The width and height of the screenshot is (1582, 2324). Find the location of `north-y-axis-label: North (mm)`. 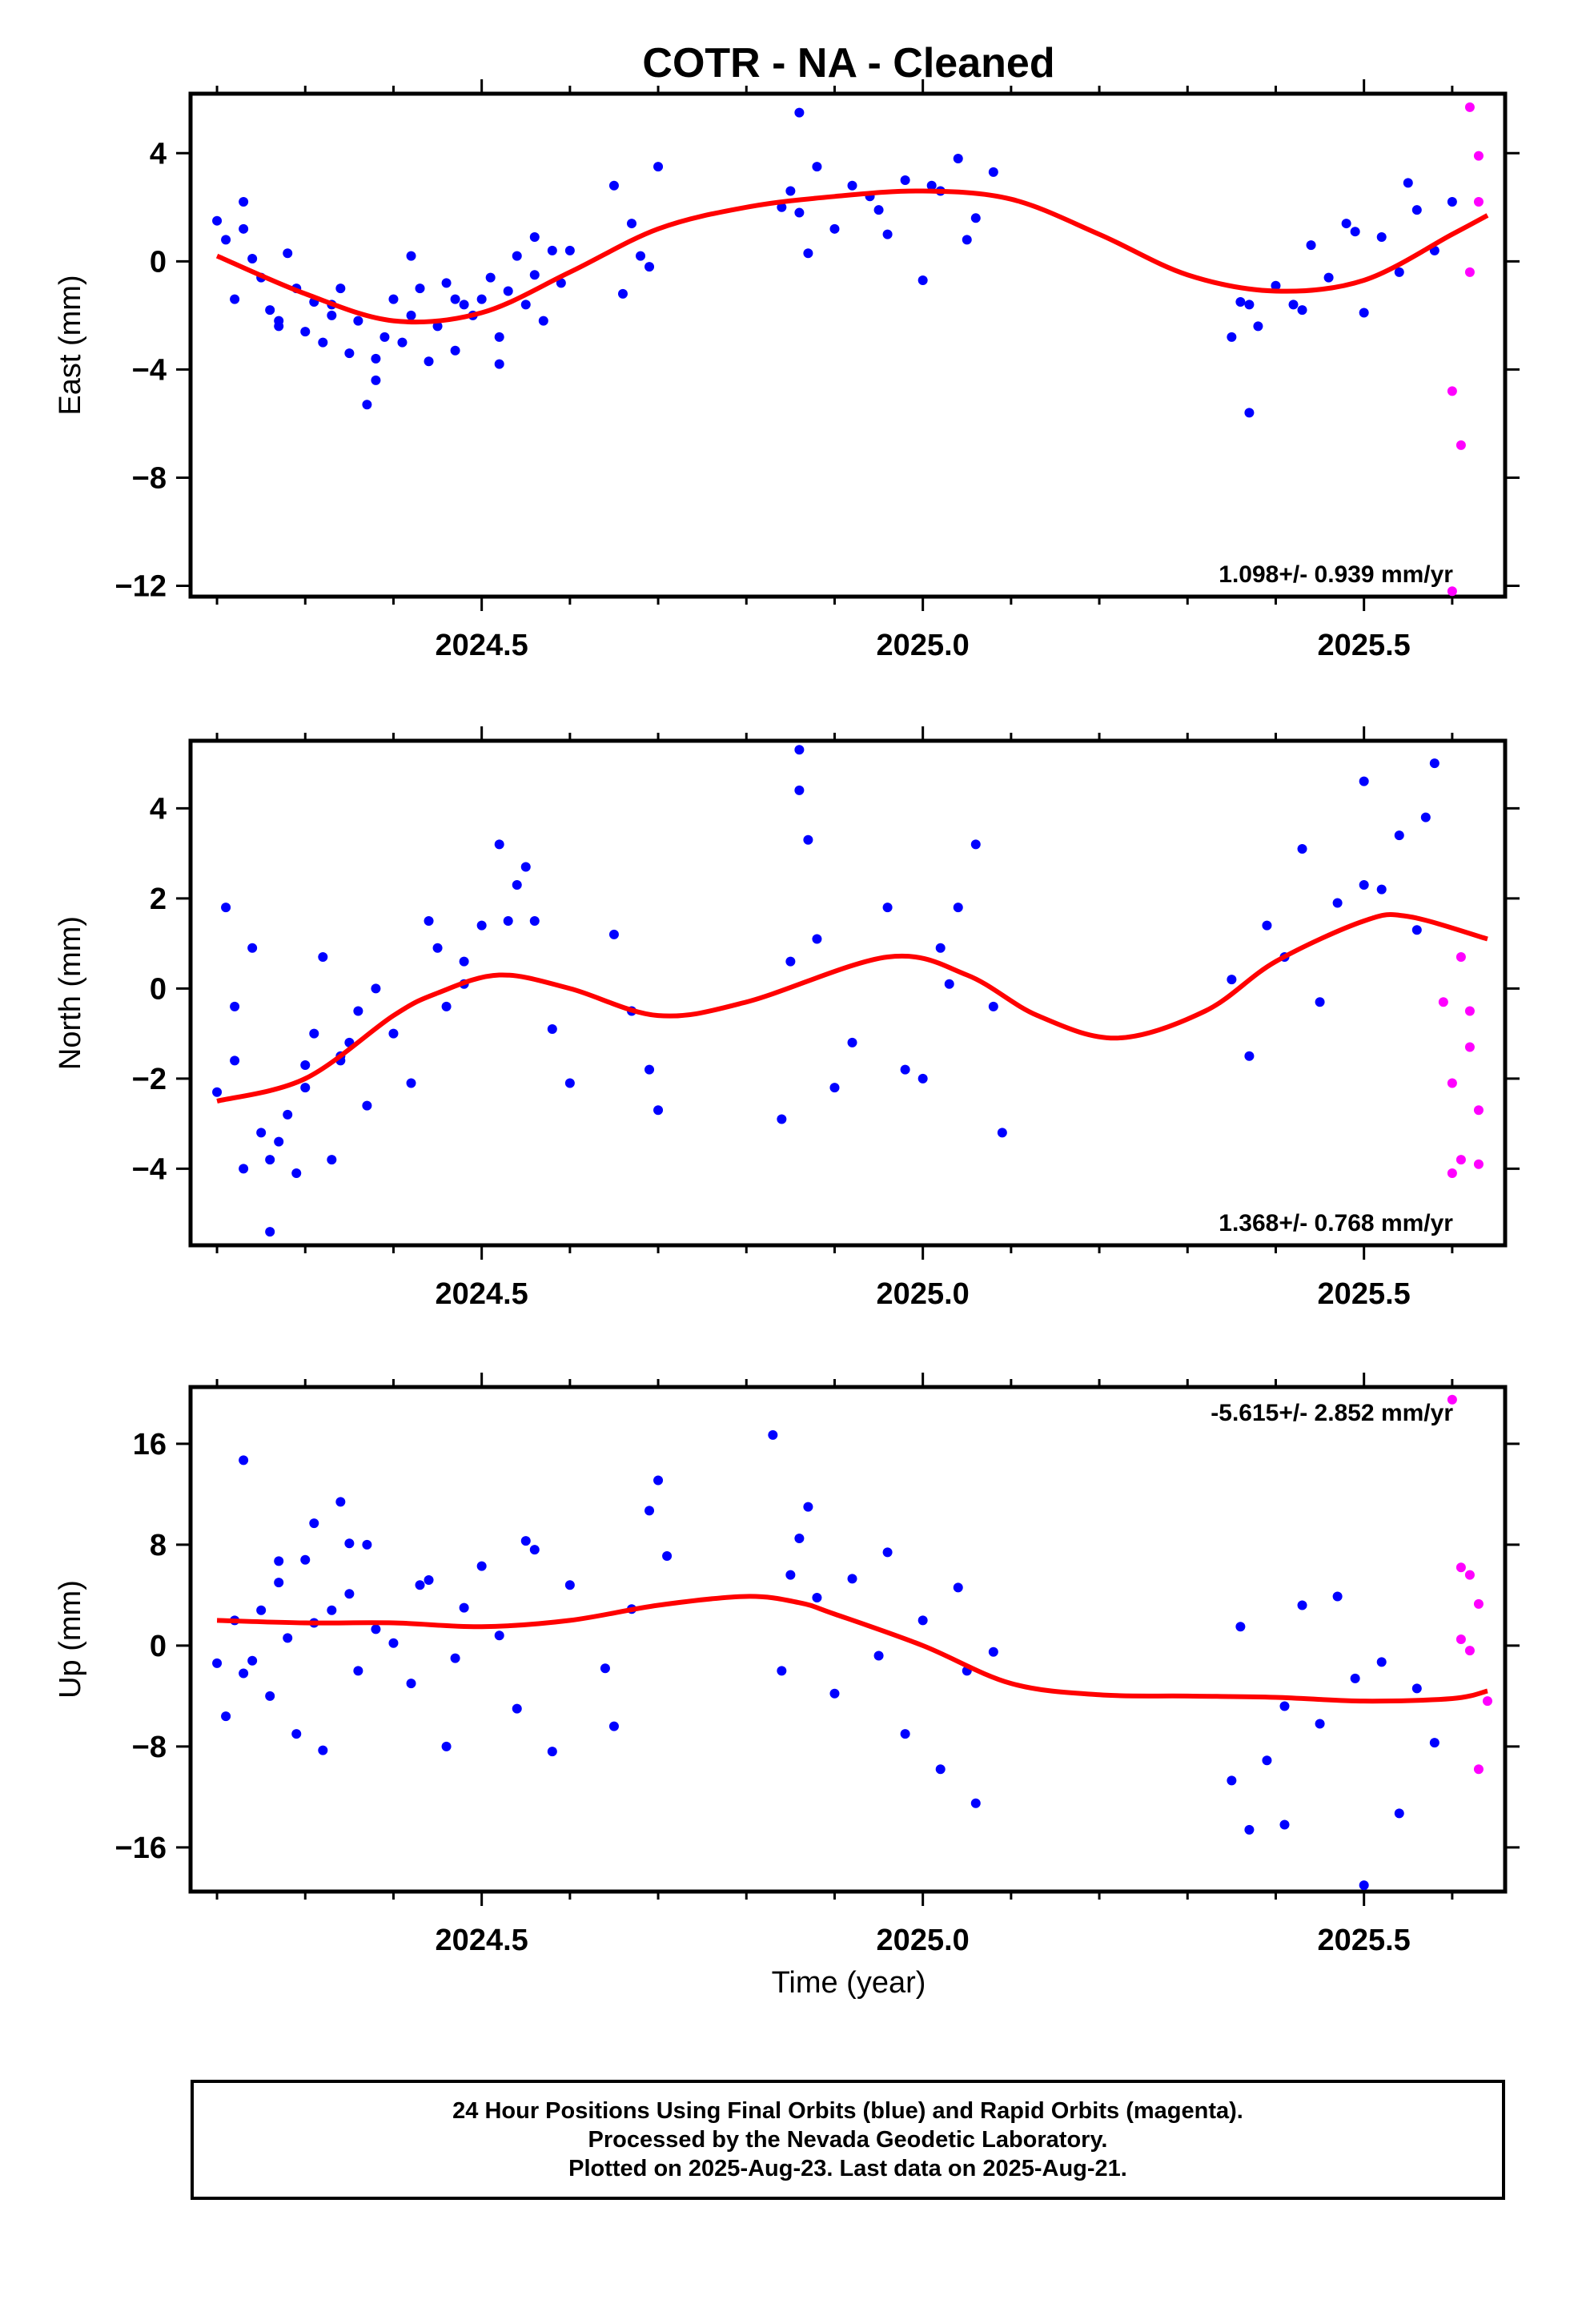

north-y-axis-label: North (mm) is located at coordinates (70, 993).